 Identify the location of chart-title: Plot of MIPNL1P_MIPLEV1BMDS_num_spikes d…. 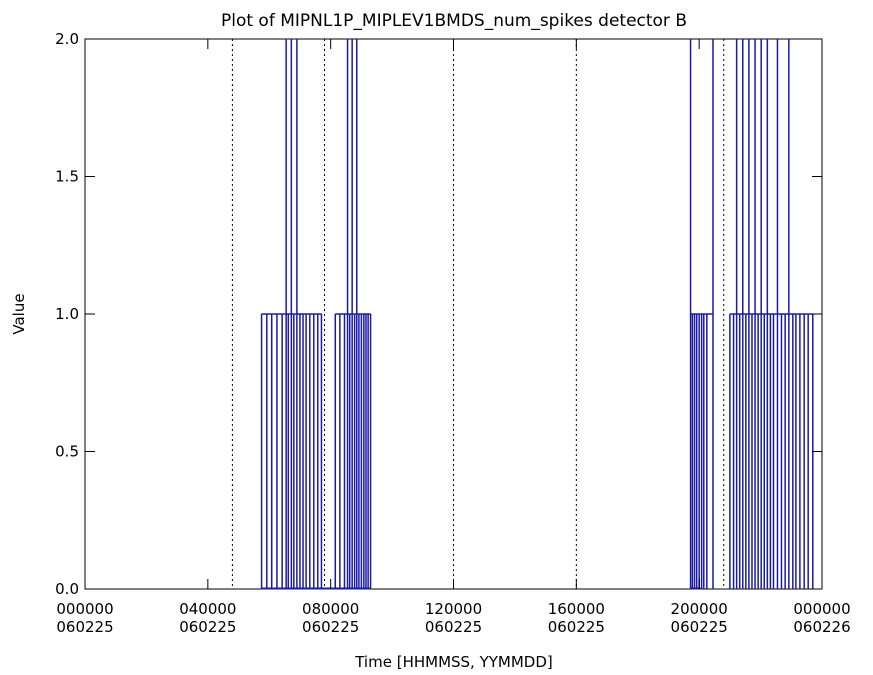
(454, 21).